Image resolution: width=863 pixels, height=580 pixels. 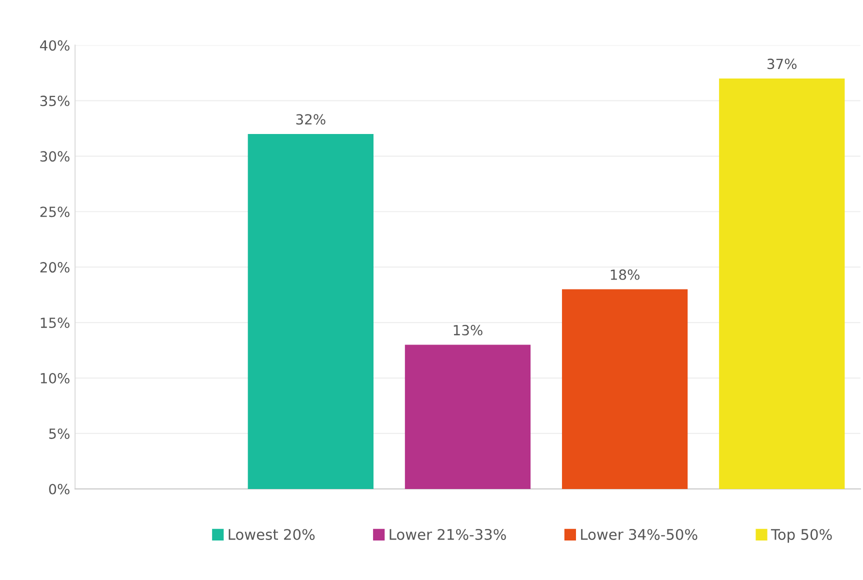 What do you see at coordinates (55, 45) in the screenshot?
I see `y-tick-label: 40%` at bounding box center [55, 45].